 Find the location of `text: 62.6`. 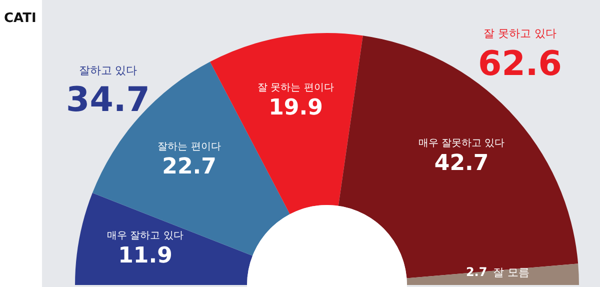

text: 62.6 is located at coordinates (520, 64).